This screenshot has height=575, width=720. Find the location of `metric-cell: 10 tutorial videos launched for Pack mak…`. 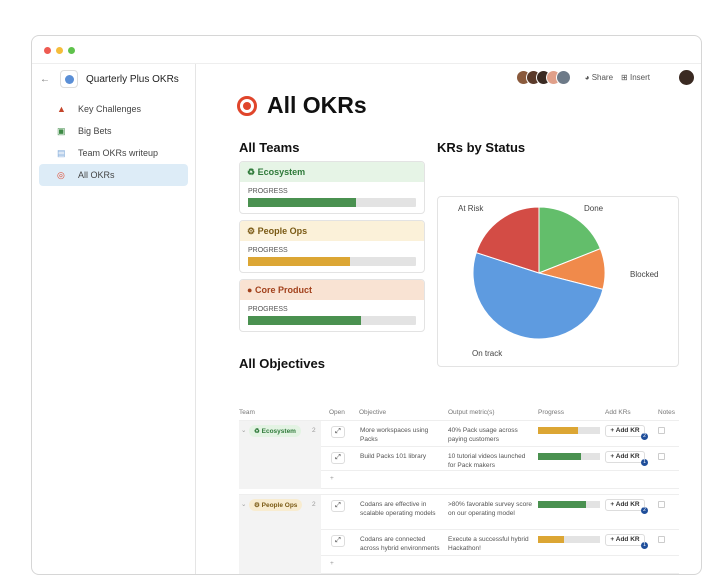

metric-cell: 10 tutorial videos launched for Pack mak… is located at coordinates (487, 461).